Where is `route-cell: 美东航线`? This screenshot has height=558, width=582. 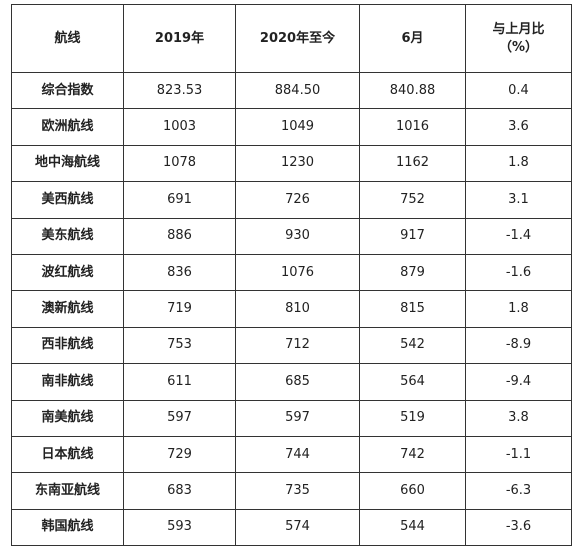 route-cell: 美东航线 is located at coordinates (67, 236).